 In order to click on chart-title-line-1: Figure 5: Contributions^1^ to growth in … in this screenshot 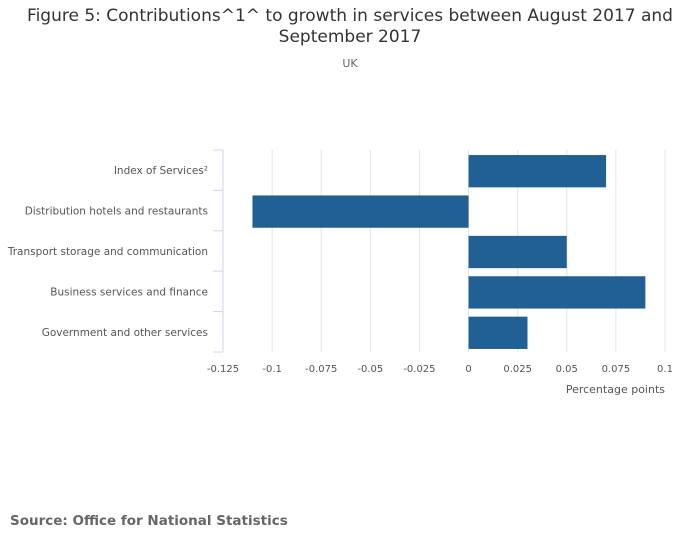, I will do `click(350, 16)`.